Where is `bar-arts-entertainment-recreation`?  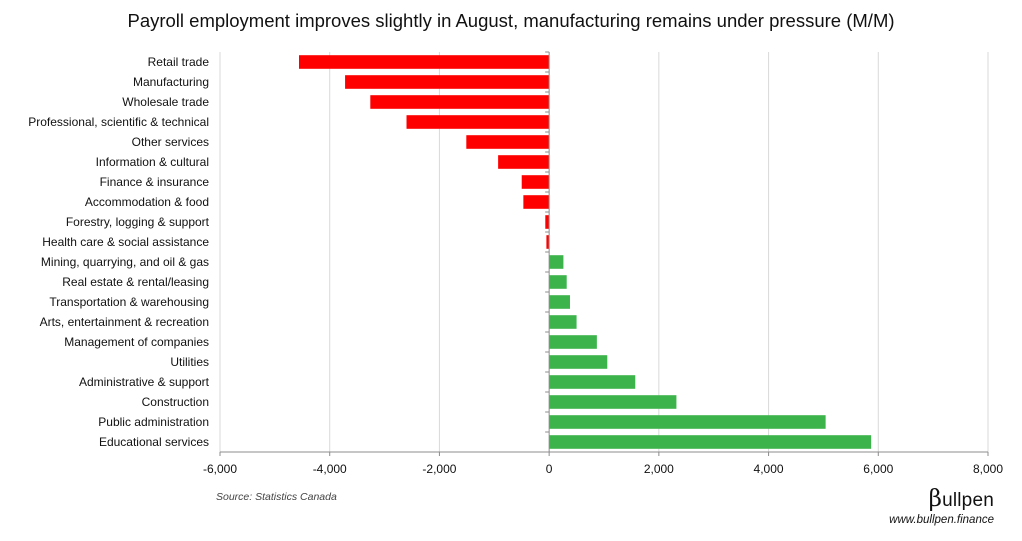
bar-arts-entertainment-recreation is located at coordinates (563, 322).